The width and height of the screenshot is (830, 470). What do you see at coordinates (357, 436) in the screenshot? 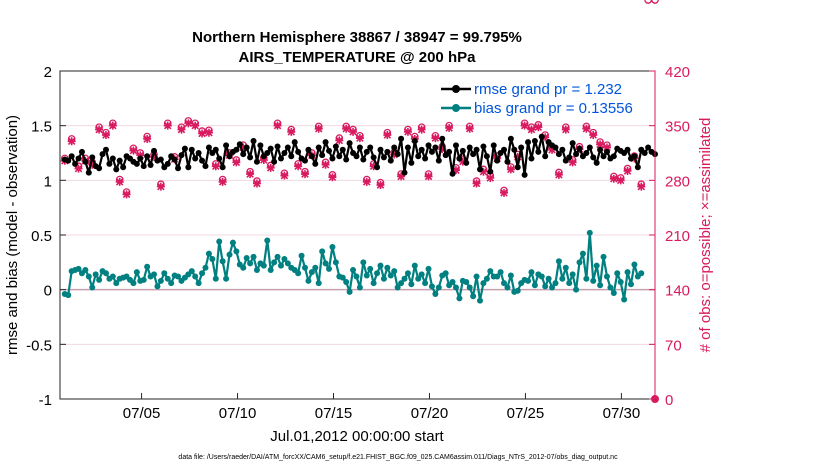
I see `x-axis-label: Jul.01,2012 00:00:00 start` at bounding box center [357, 436].